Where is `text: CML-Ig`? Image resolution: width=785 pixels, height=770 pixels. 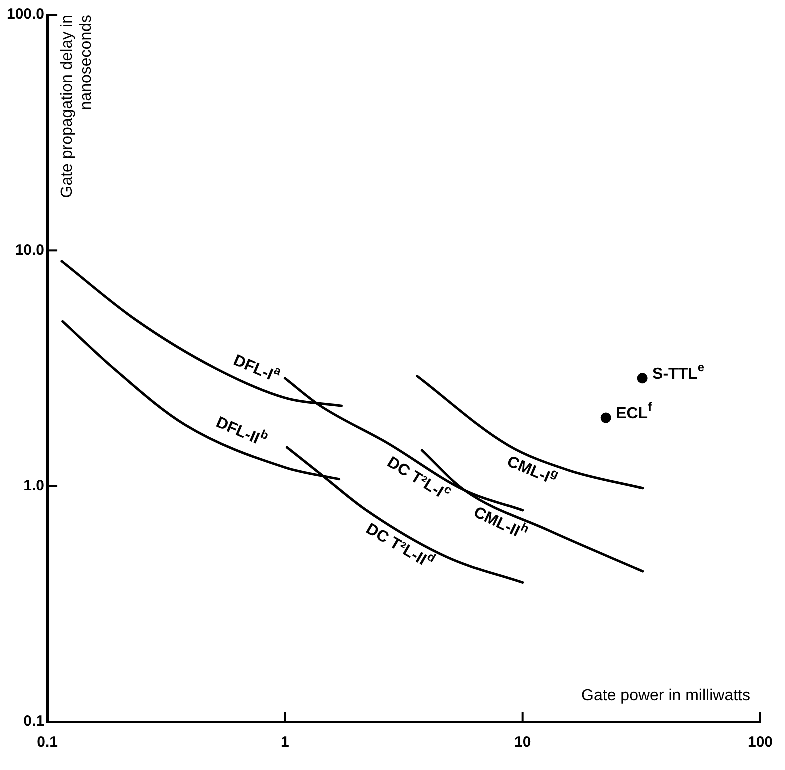
text: CML-Ig is located at coordinates (533, 469).